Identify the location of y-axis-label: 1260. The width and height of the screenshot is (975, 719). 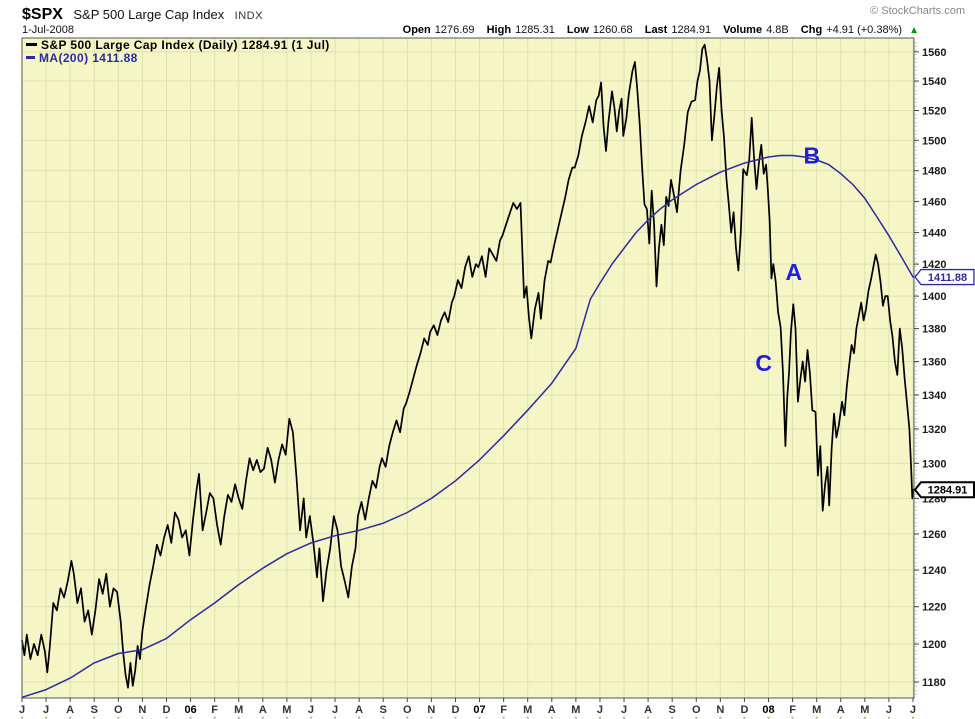
(934, 535).